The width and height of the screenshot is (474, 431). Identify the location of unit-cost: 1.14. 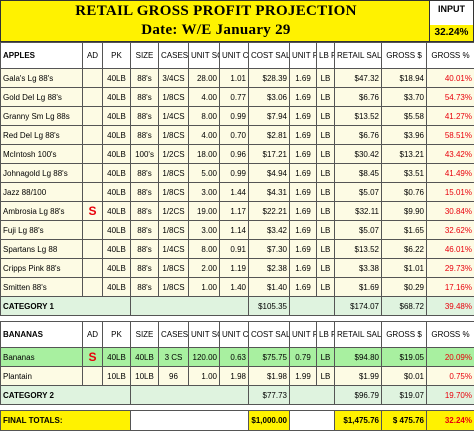
(234, 230).